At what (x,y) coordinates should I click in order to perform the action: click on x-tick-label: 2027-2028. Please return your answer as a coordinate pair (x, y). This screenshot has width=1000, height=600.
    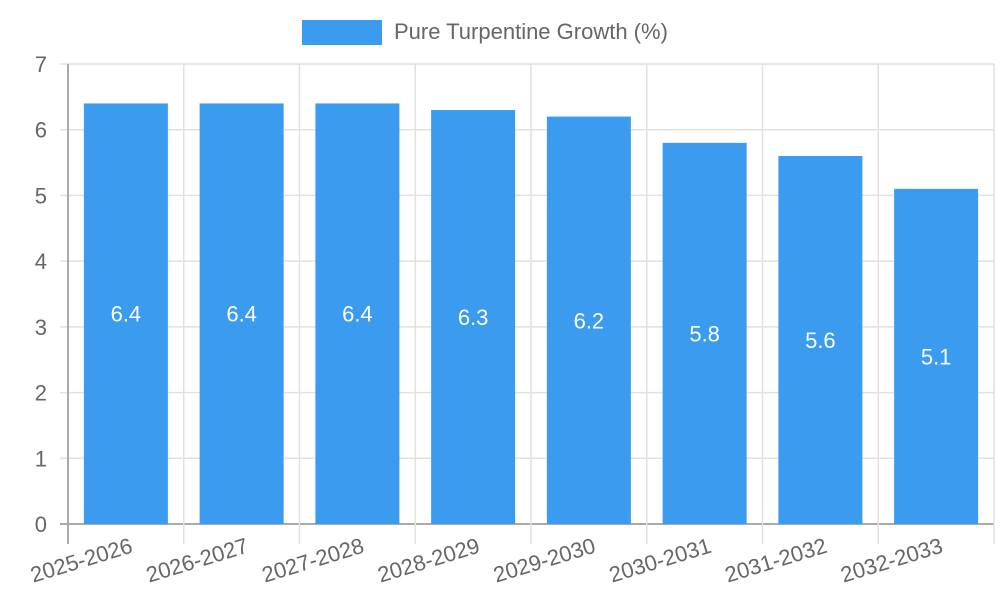
    Looking at the image, I should click on (313, 560).